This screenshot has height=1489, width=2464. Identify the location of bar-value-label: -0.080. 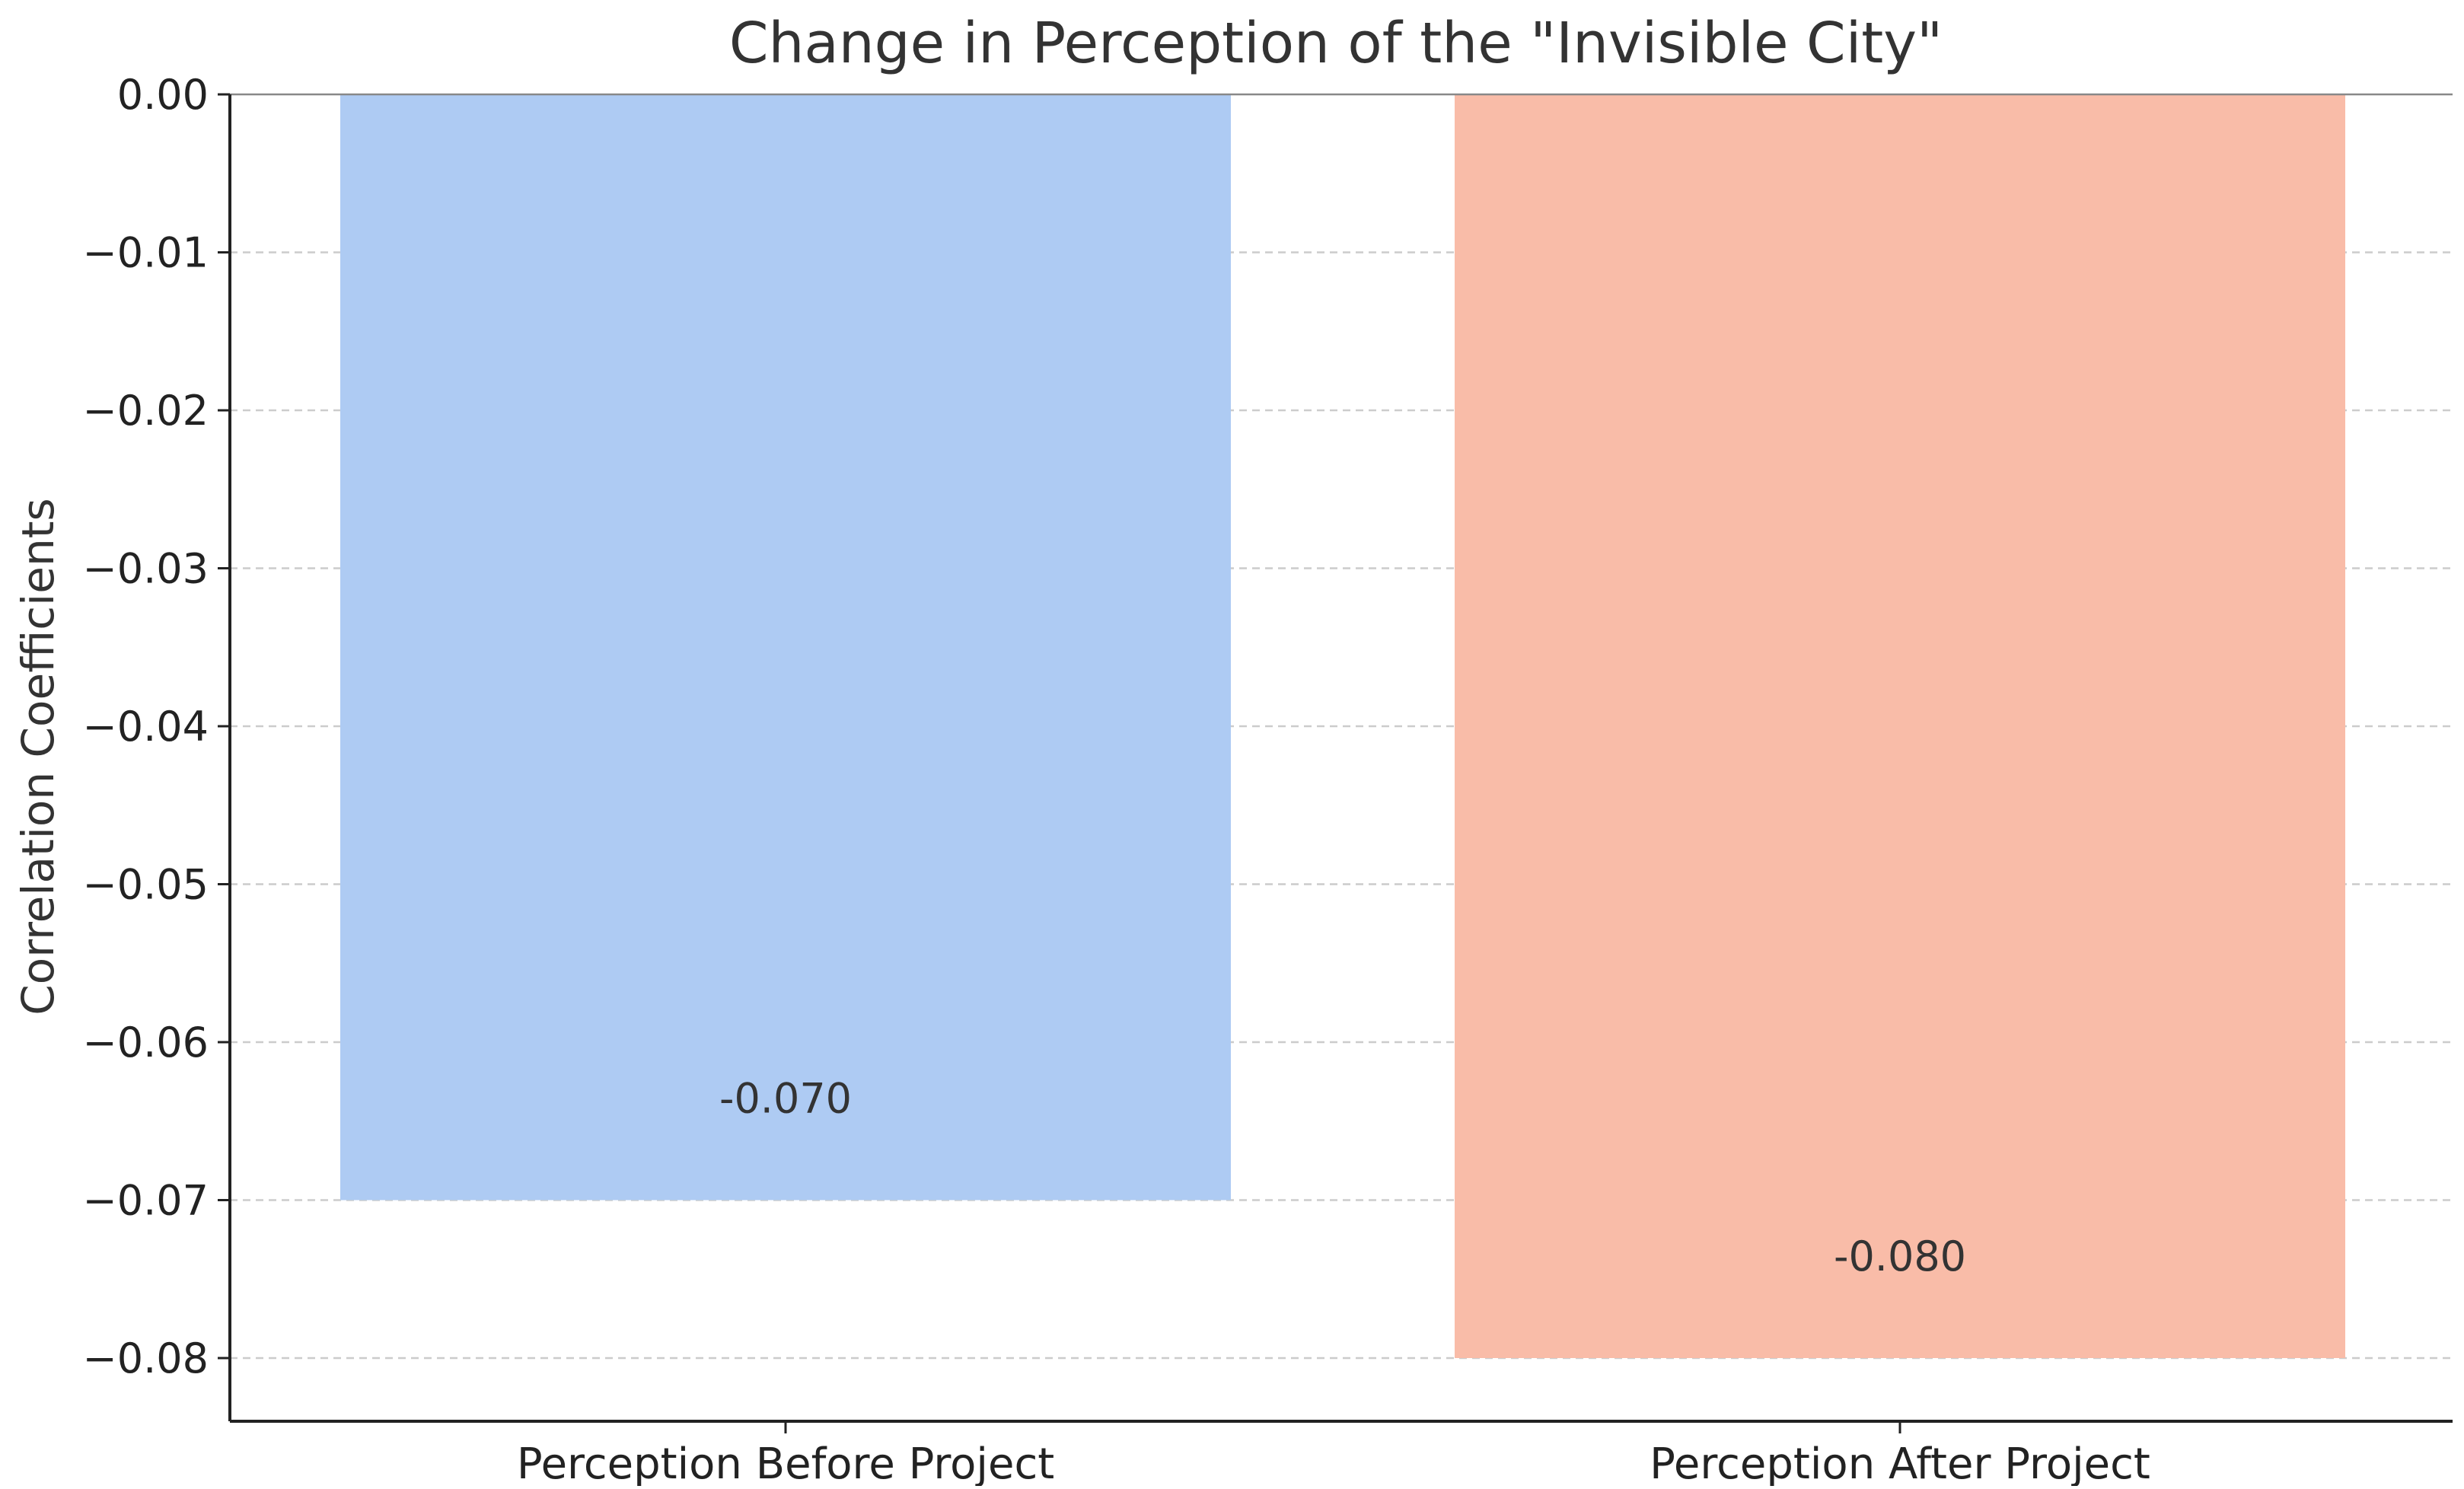
(1900, 1256).